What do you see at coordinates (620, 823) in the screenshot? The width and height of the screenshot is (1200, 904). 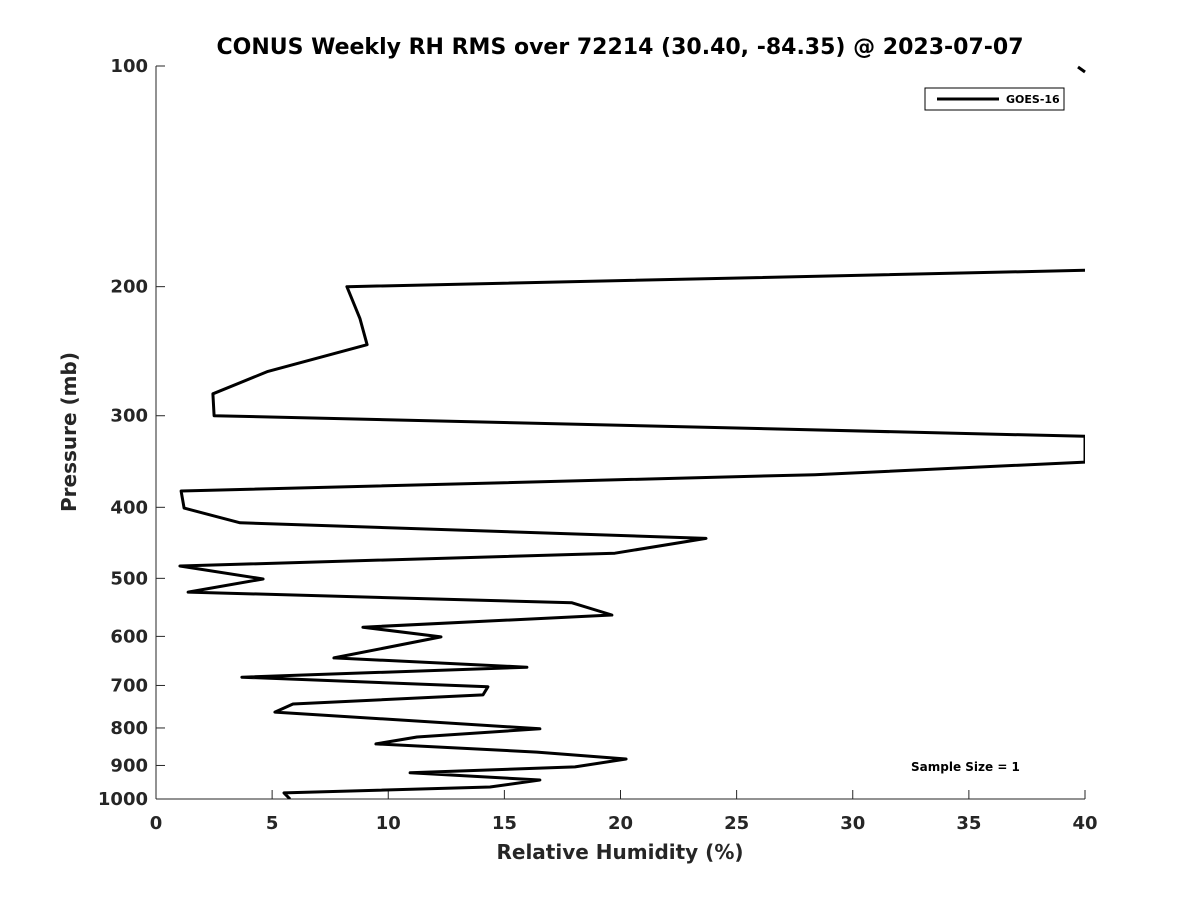 I see `x-tick-label: 20` at bounding box center [620, 823].